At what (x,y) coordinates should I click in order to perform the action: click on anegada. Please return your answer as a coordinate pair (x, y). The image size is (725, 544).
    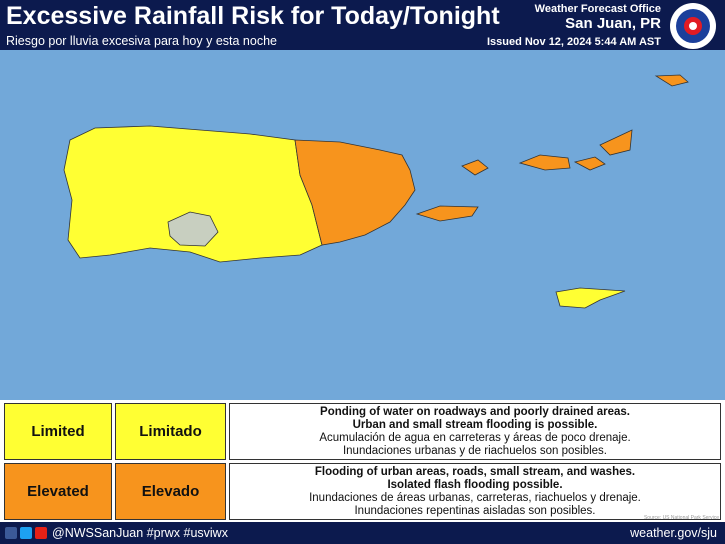
    Looking at the image, I should click on (671, 80).